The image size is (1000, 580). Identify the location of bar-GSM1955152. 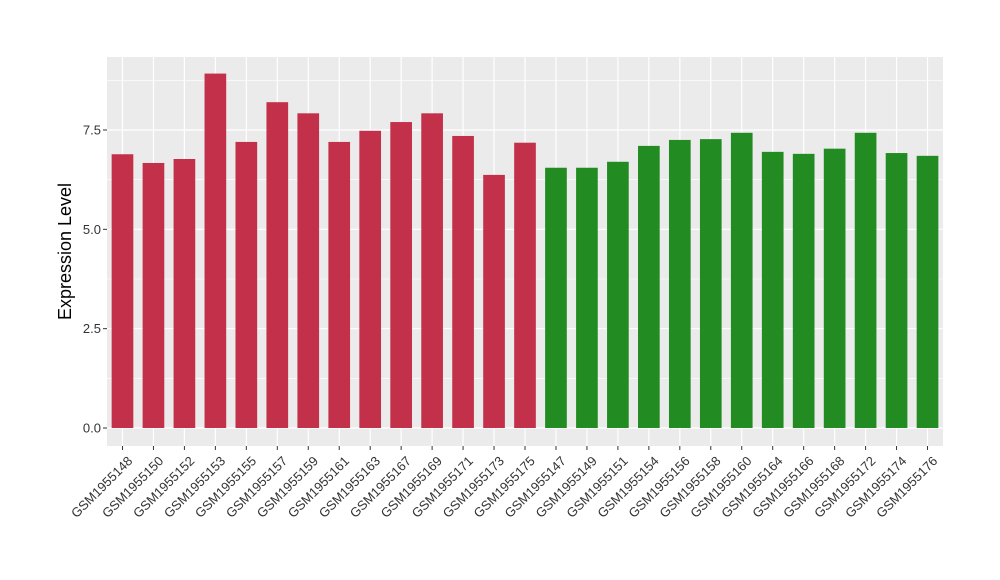
(184, 293).